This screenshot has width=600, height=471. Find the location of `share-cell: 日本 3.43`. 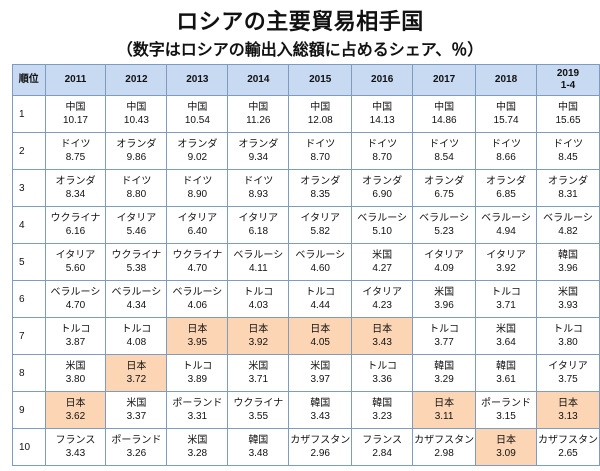

share-cell: 日本 3.43 is located at coordinates (382, 336).